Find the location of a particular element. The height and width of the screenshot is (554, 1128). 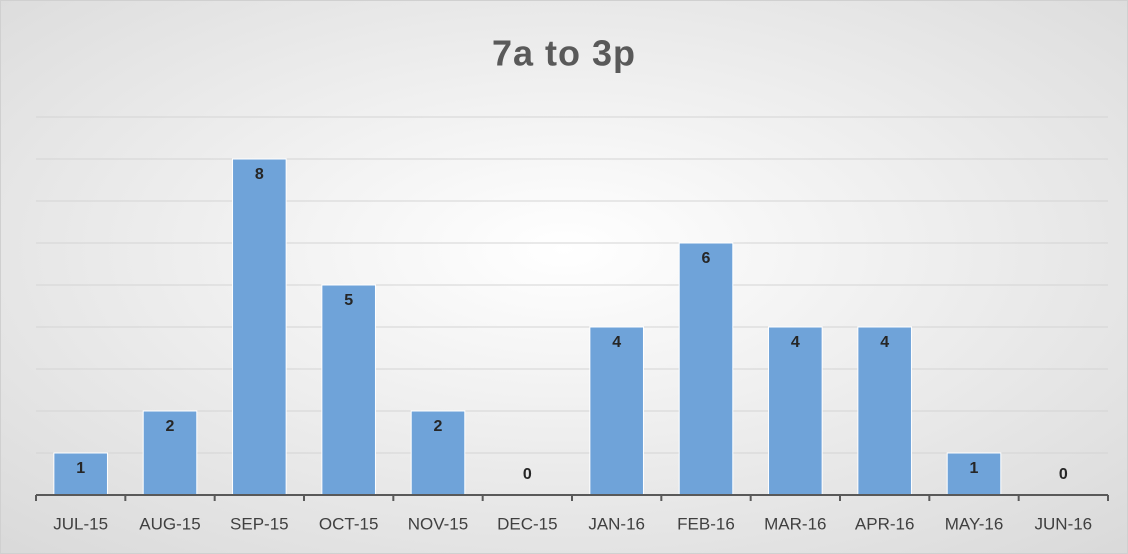

x-tick-label: MAY-16 is located at coordinates (974, 523).